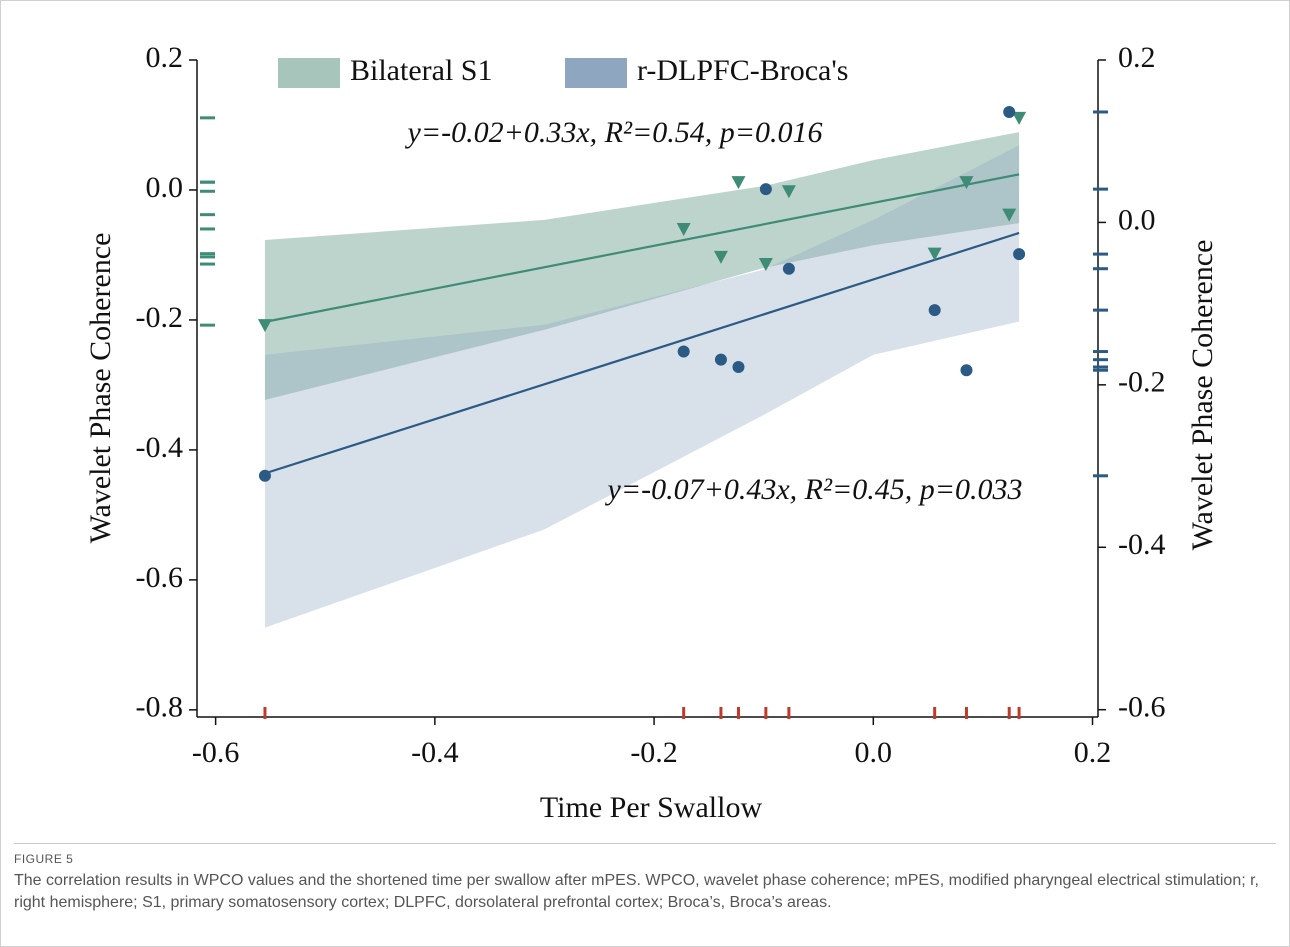  Describe the element at coordinates (1137, 219) in the screenshot. I see `y2-tick-label: 0.0` at that location.